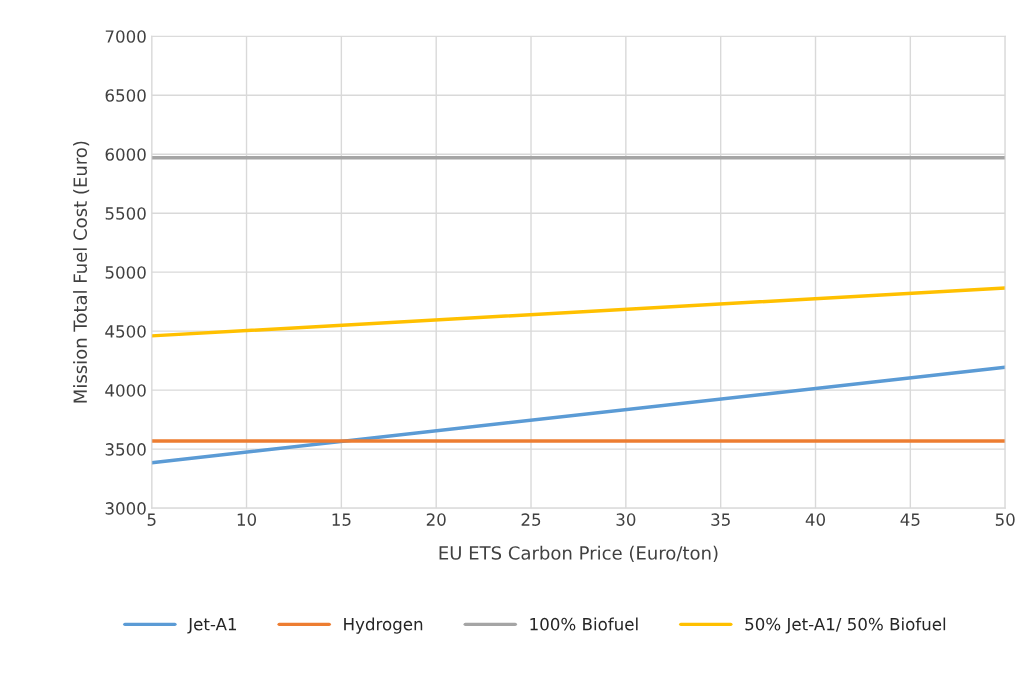 This screenshot has height=683, width=1032. I want to click on y-tick-label: 6000, so click(125, 154).